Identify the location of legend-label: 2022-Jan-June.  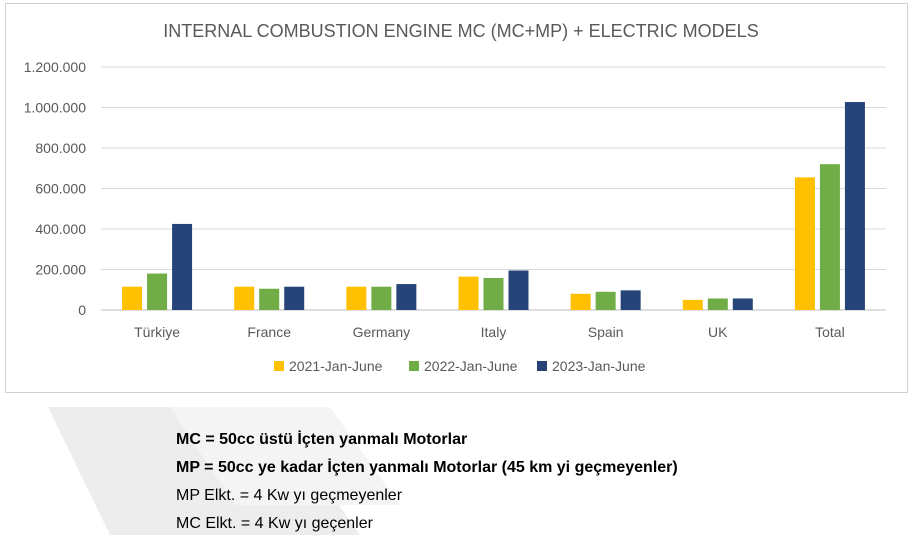
(471, 366).